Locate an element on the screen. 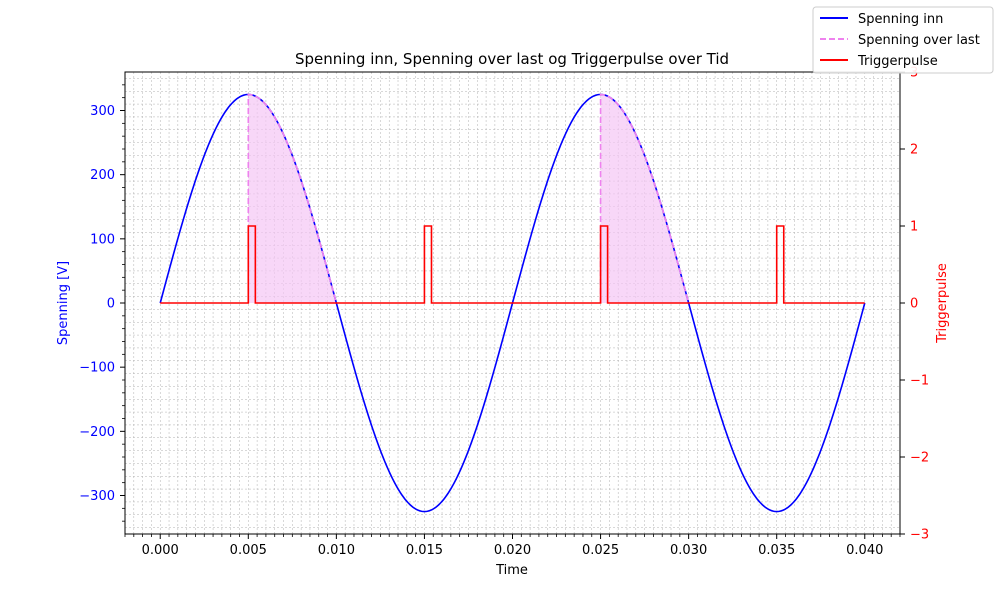 The width and height of the screenshot is (1000, 605). y-right-tick-label: 0 is located at coordinates (914, 304).